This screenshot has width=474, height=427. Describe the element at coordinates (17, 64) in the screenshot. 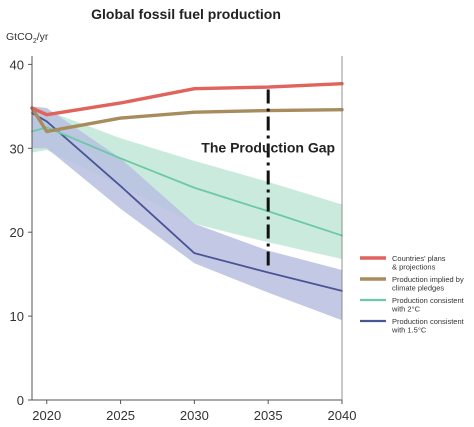

I see `y-tick-label: 40` at that location.